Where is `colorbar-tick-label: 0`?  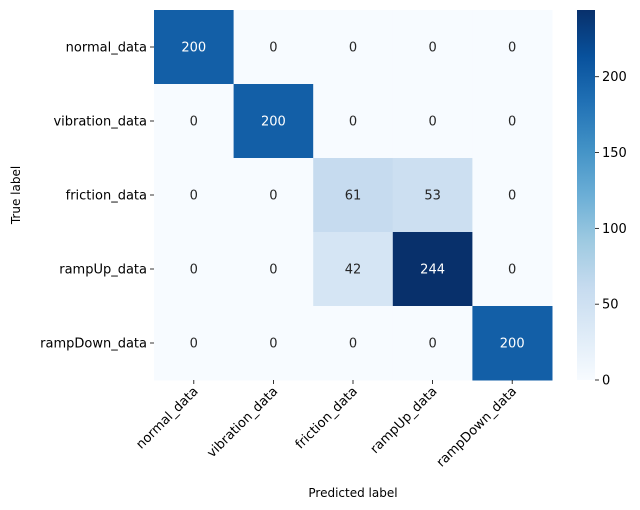 colorbar-tick-label: 0 is located at coordinates (606, 381).